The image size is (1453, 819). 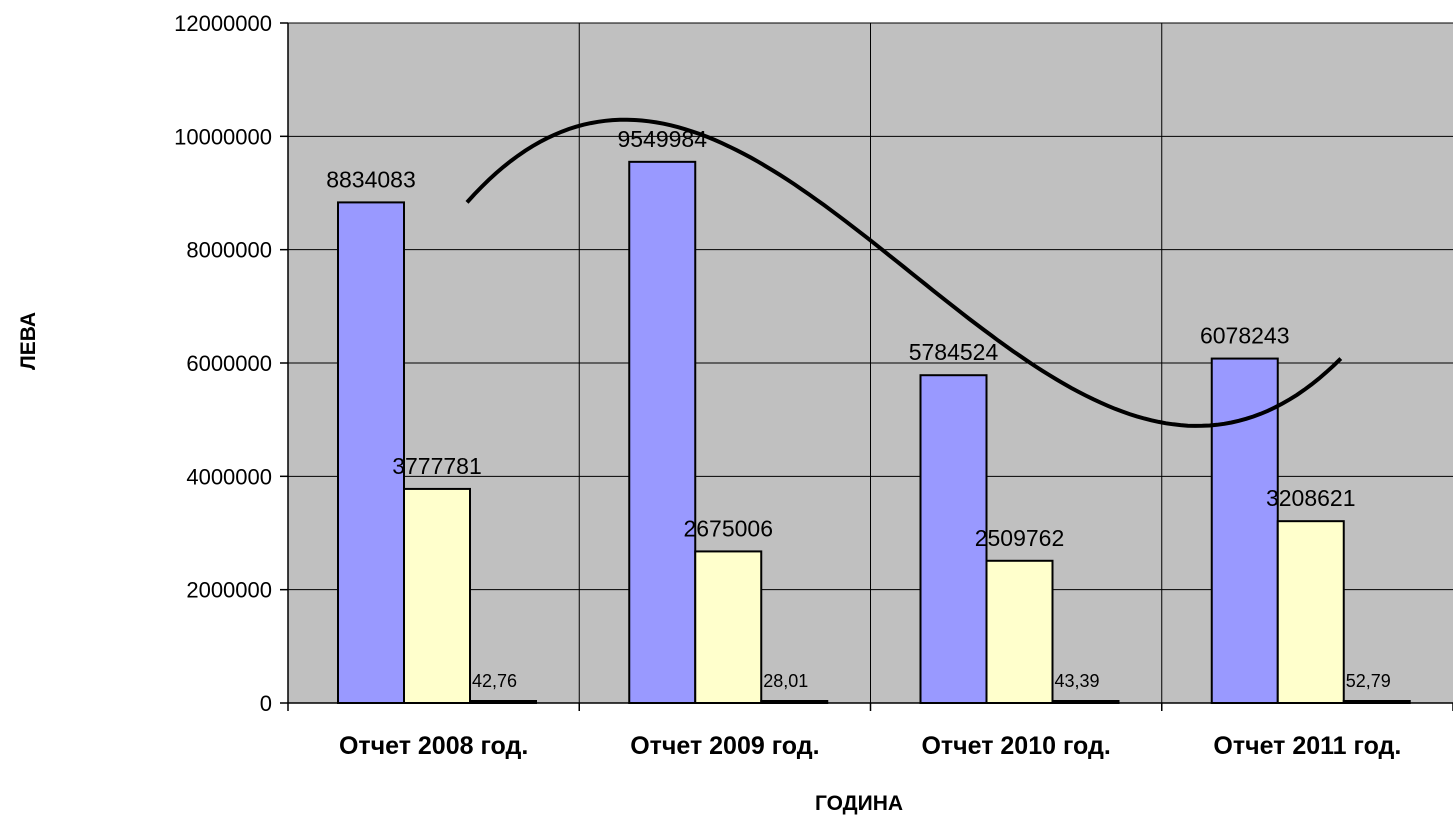 What do you see at coordinates (662, 139) in the screenshot?
I see `data-label: 9549984` at bounding box center [662, 139].